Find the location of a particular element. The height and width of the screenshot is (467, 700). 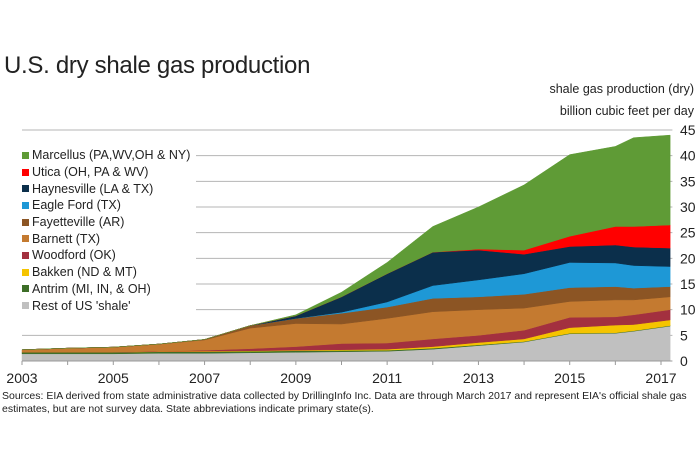

legend-label: Marcellus (PA,WV,OH & NY) is located at coordinates (111, 155).